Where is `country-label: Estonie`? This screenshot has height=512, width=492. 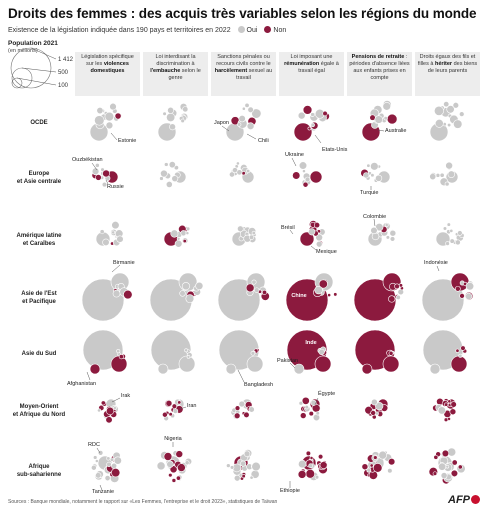 country-label: Estonie is located at coordinates (127, 141).